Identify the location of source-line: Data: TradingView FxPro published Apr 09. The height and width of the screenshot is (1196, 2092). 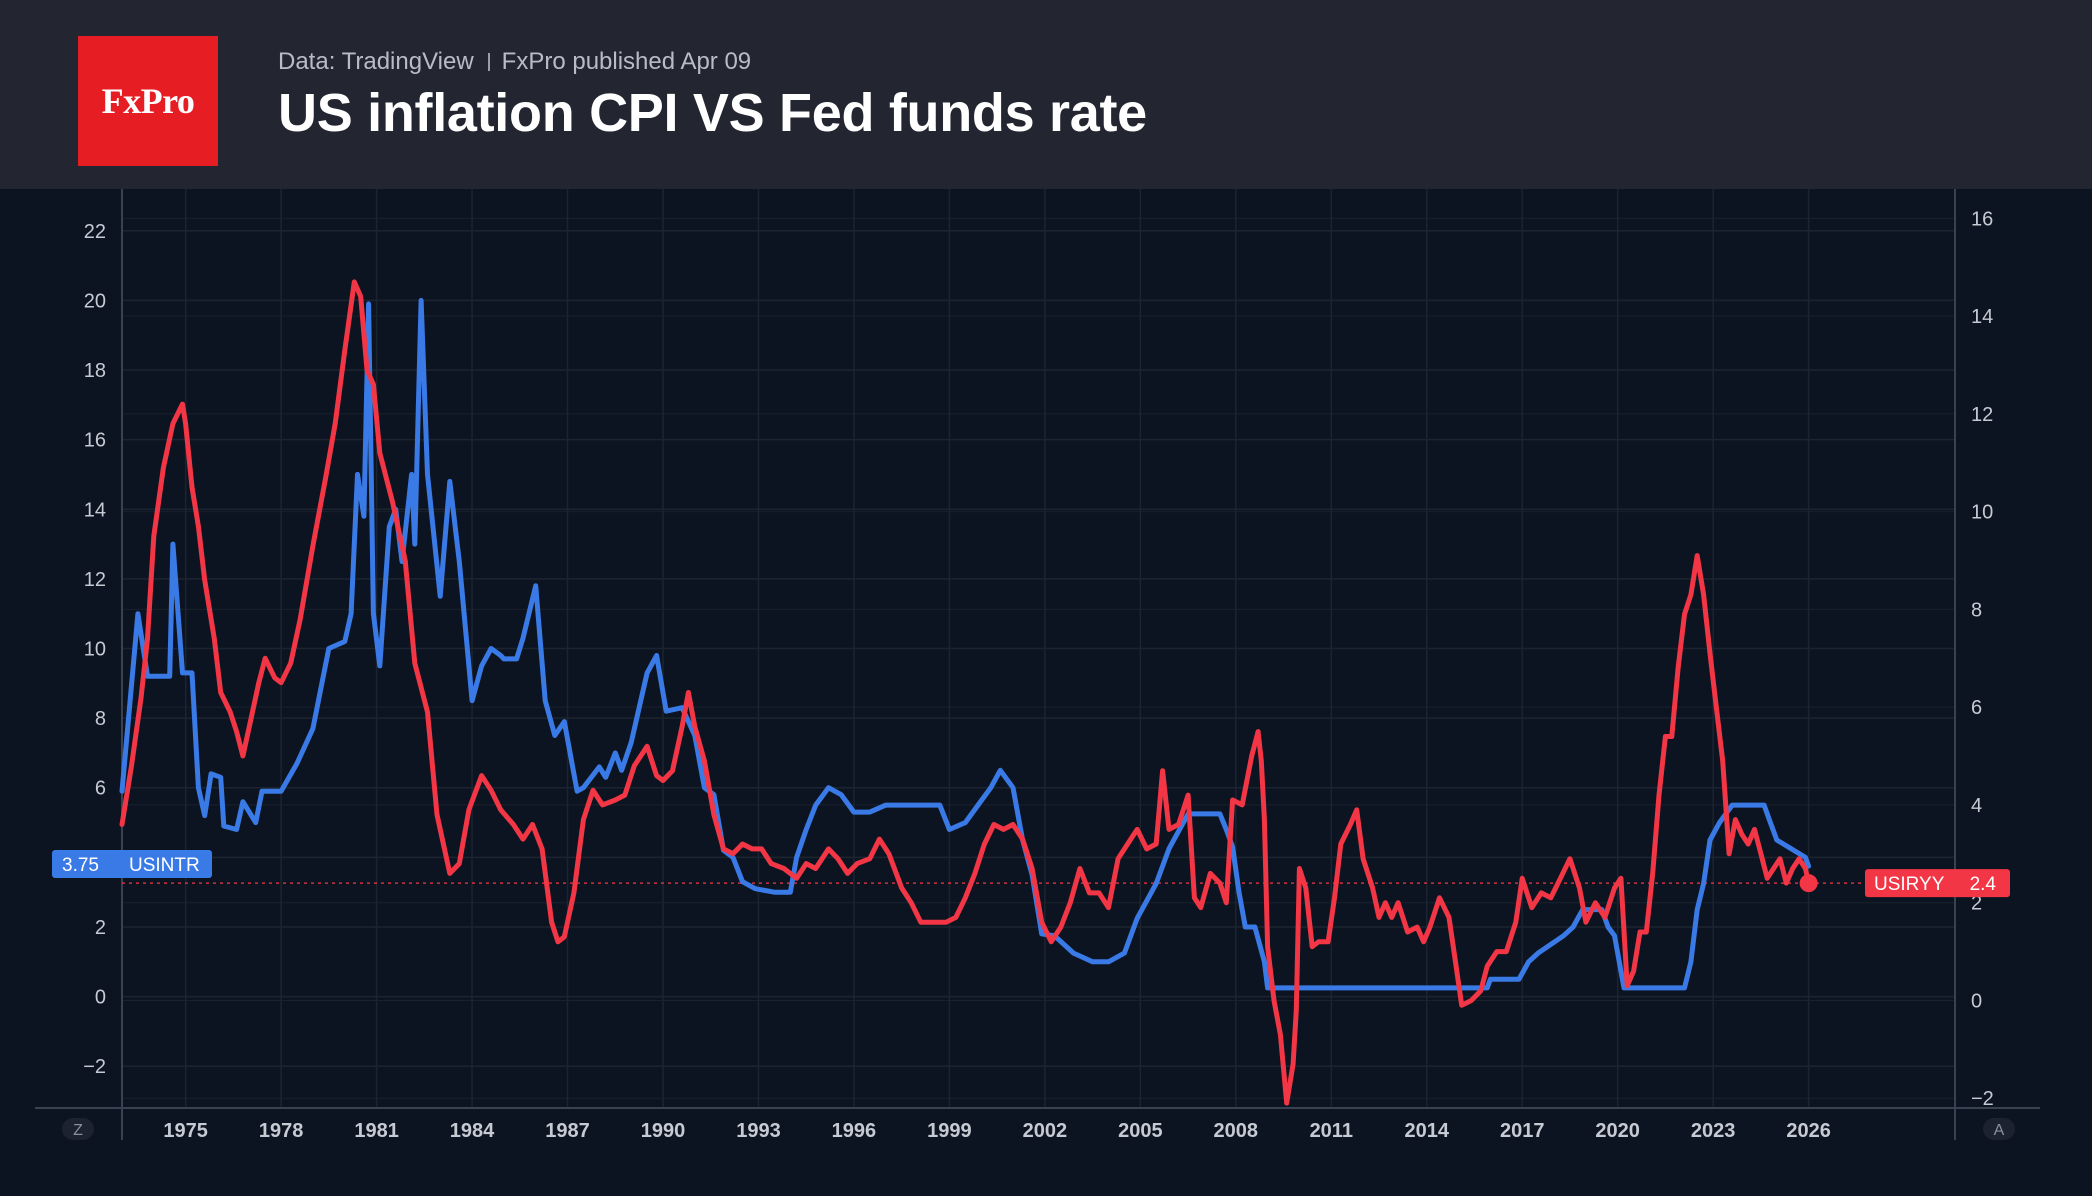
(514, 62).